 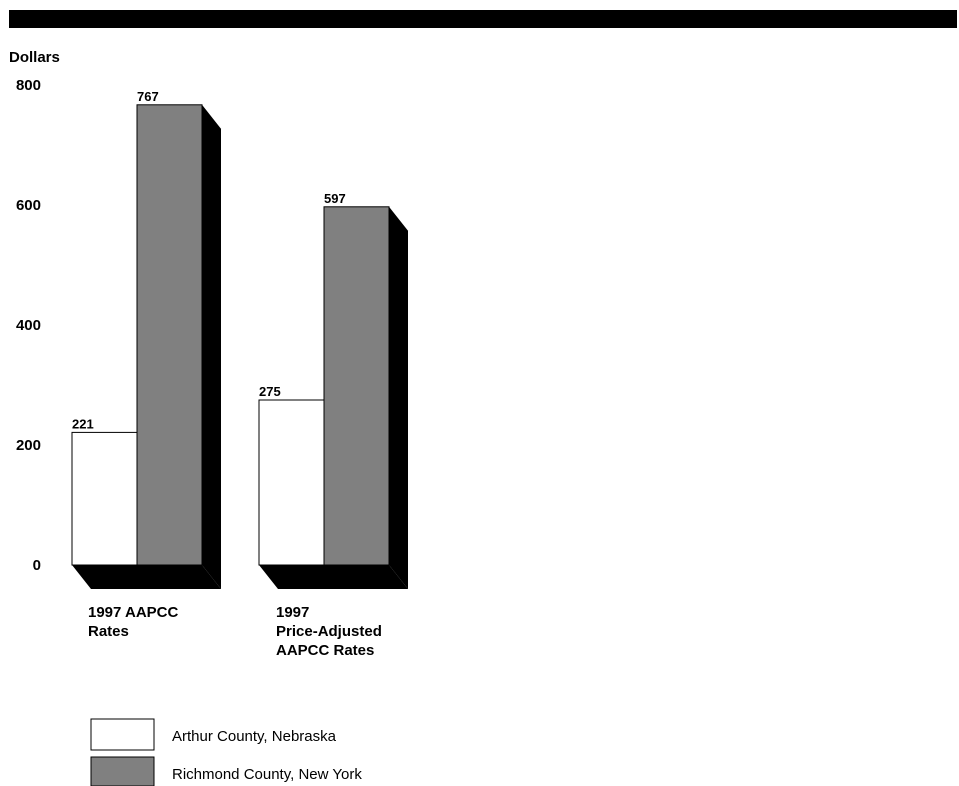 What do you see at coordinates (34, 57) in the screenshot?
I see `y-axis-title: Dollars` at bounding box center [34, 57].